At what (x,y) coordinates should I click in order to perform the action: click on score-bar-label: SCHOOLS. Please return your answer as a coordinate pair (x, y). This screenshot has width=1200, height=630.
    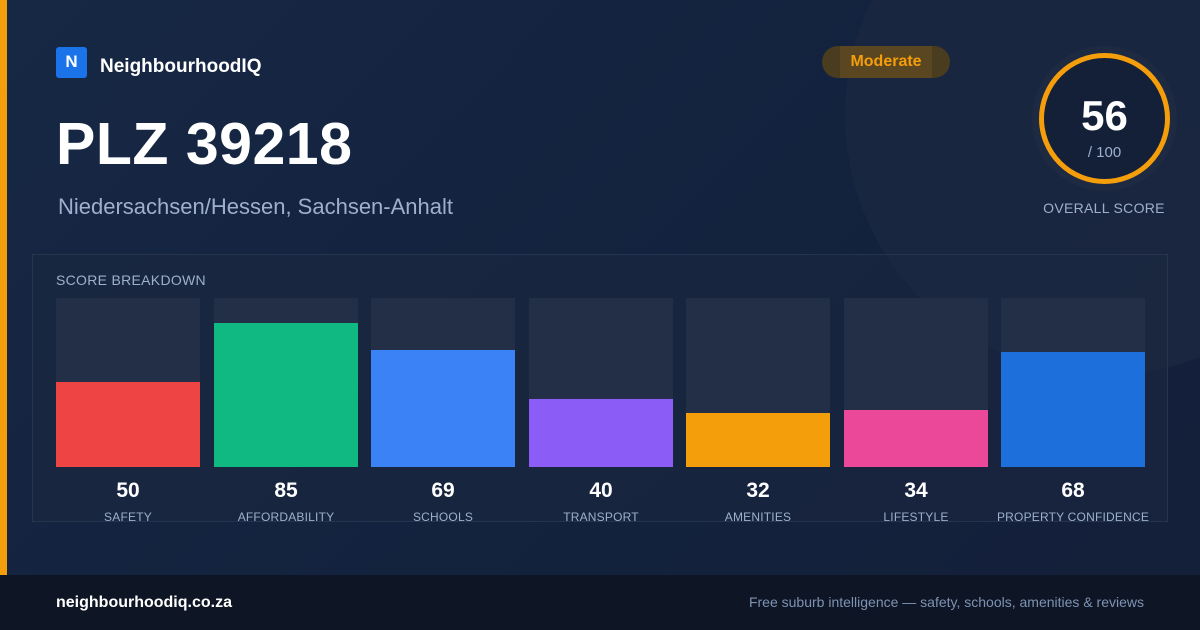
    Looking at the image, I should click on (443, 517).